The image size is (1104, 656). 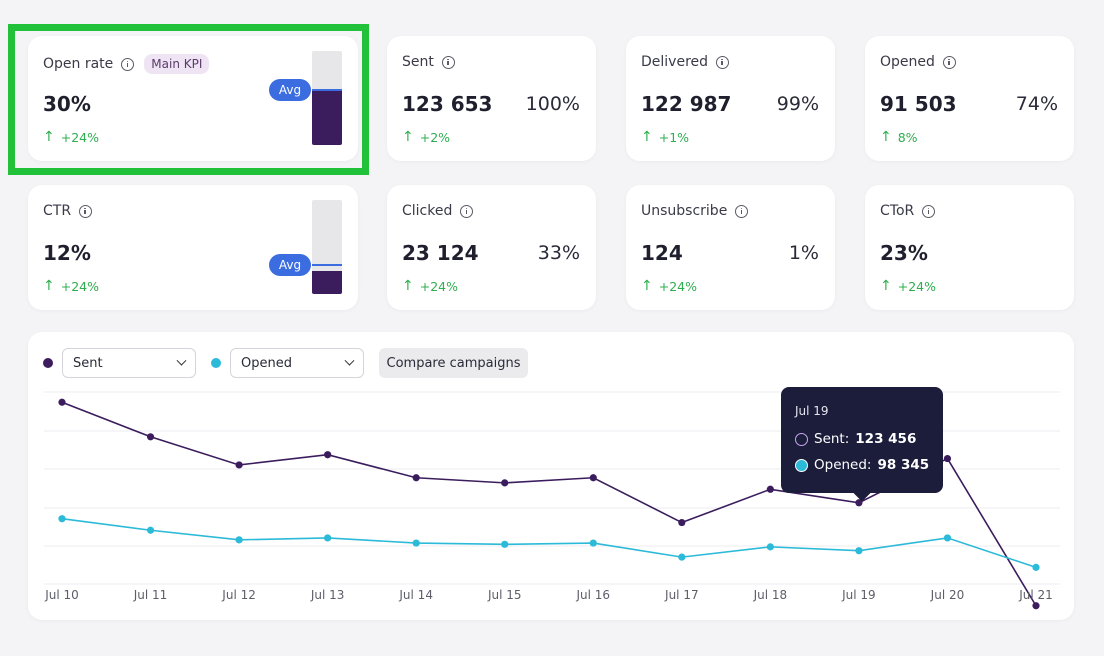 What do you see at coordinates (918, 104) in the screenshot?
I see `kpi-value: 91 503` at bounding box center [918, 104].